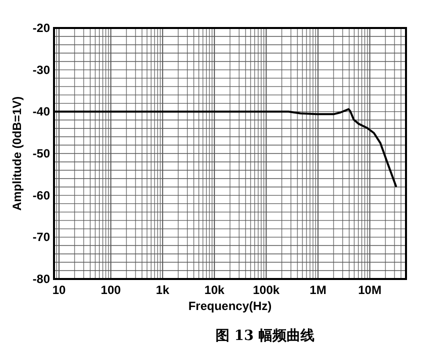 This screenshot has height=362, width=447. What do you see at coordinates (41, 28) in the screenshot?
I see `y-tick-label: -20` at bounding box center [41, 28].